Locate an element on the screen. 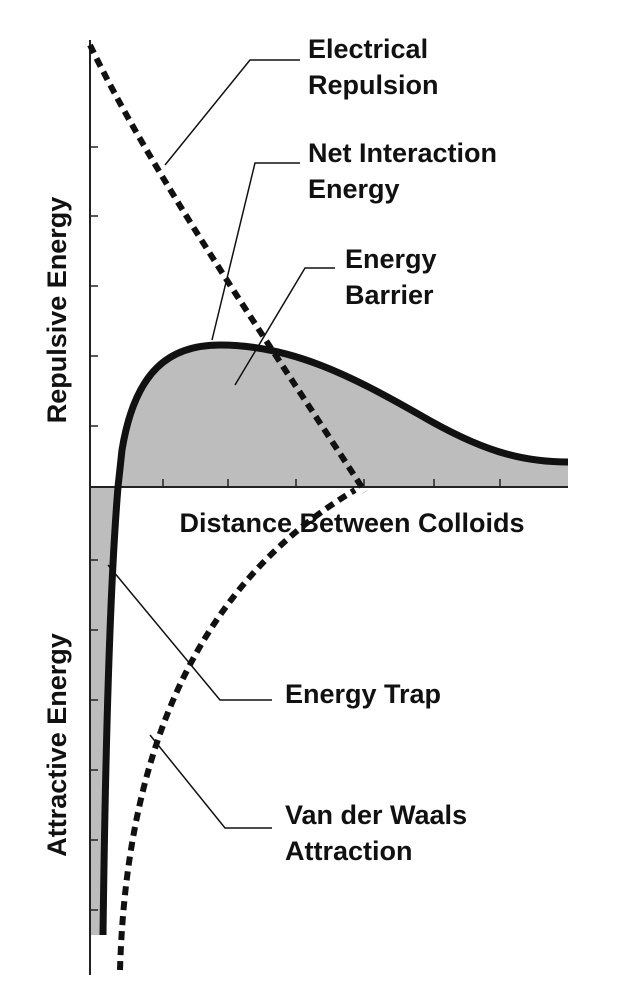 The image size is (636, 1000). label: Attraction is located at coordinates (349, 851).